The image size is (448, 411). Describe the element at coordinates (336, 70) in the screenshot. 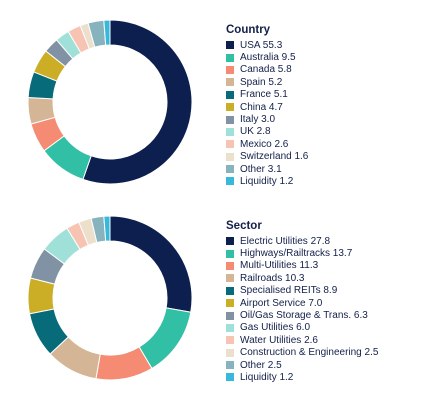

I see `country-legend-item-canada: Canada 5.8` at that location.